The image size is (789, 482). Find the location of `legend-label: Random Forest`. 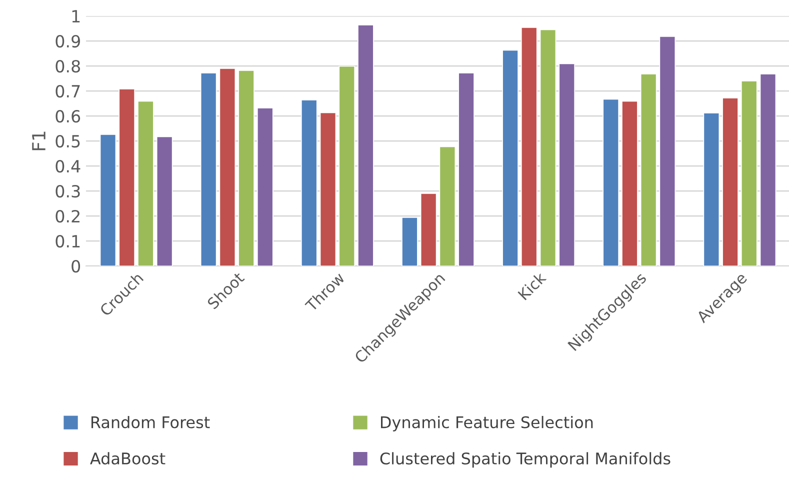

legend-label: Random Forest is located at coordinates (151, 422).